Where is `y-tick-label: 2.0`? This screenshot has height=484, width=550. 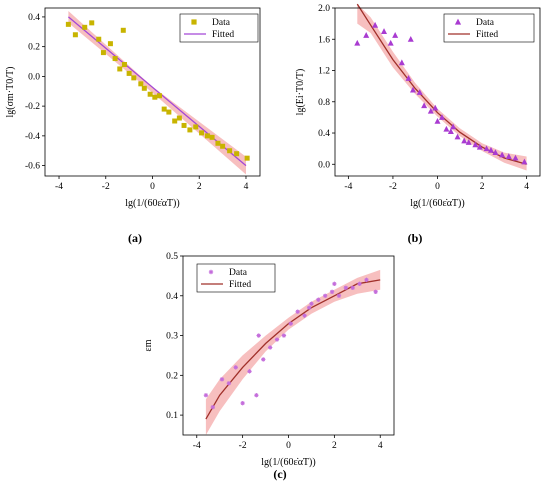 y-tick-label: 2.0 is located at coordinates (324, 9).